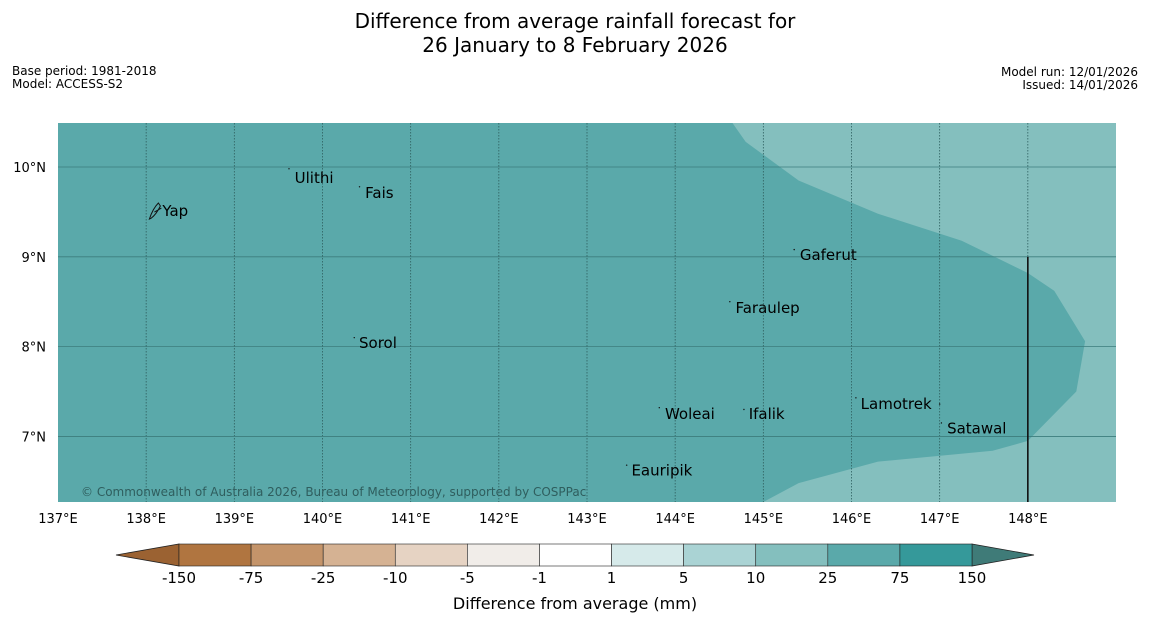 This screenshot has height=644, width=1150. I want to click on place-label: Gaferut, so click(828, 255).